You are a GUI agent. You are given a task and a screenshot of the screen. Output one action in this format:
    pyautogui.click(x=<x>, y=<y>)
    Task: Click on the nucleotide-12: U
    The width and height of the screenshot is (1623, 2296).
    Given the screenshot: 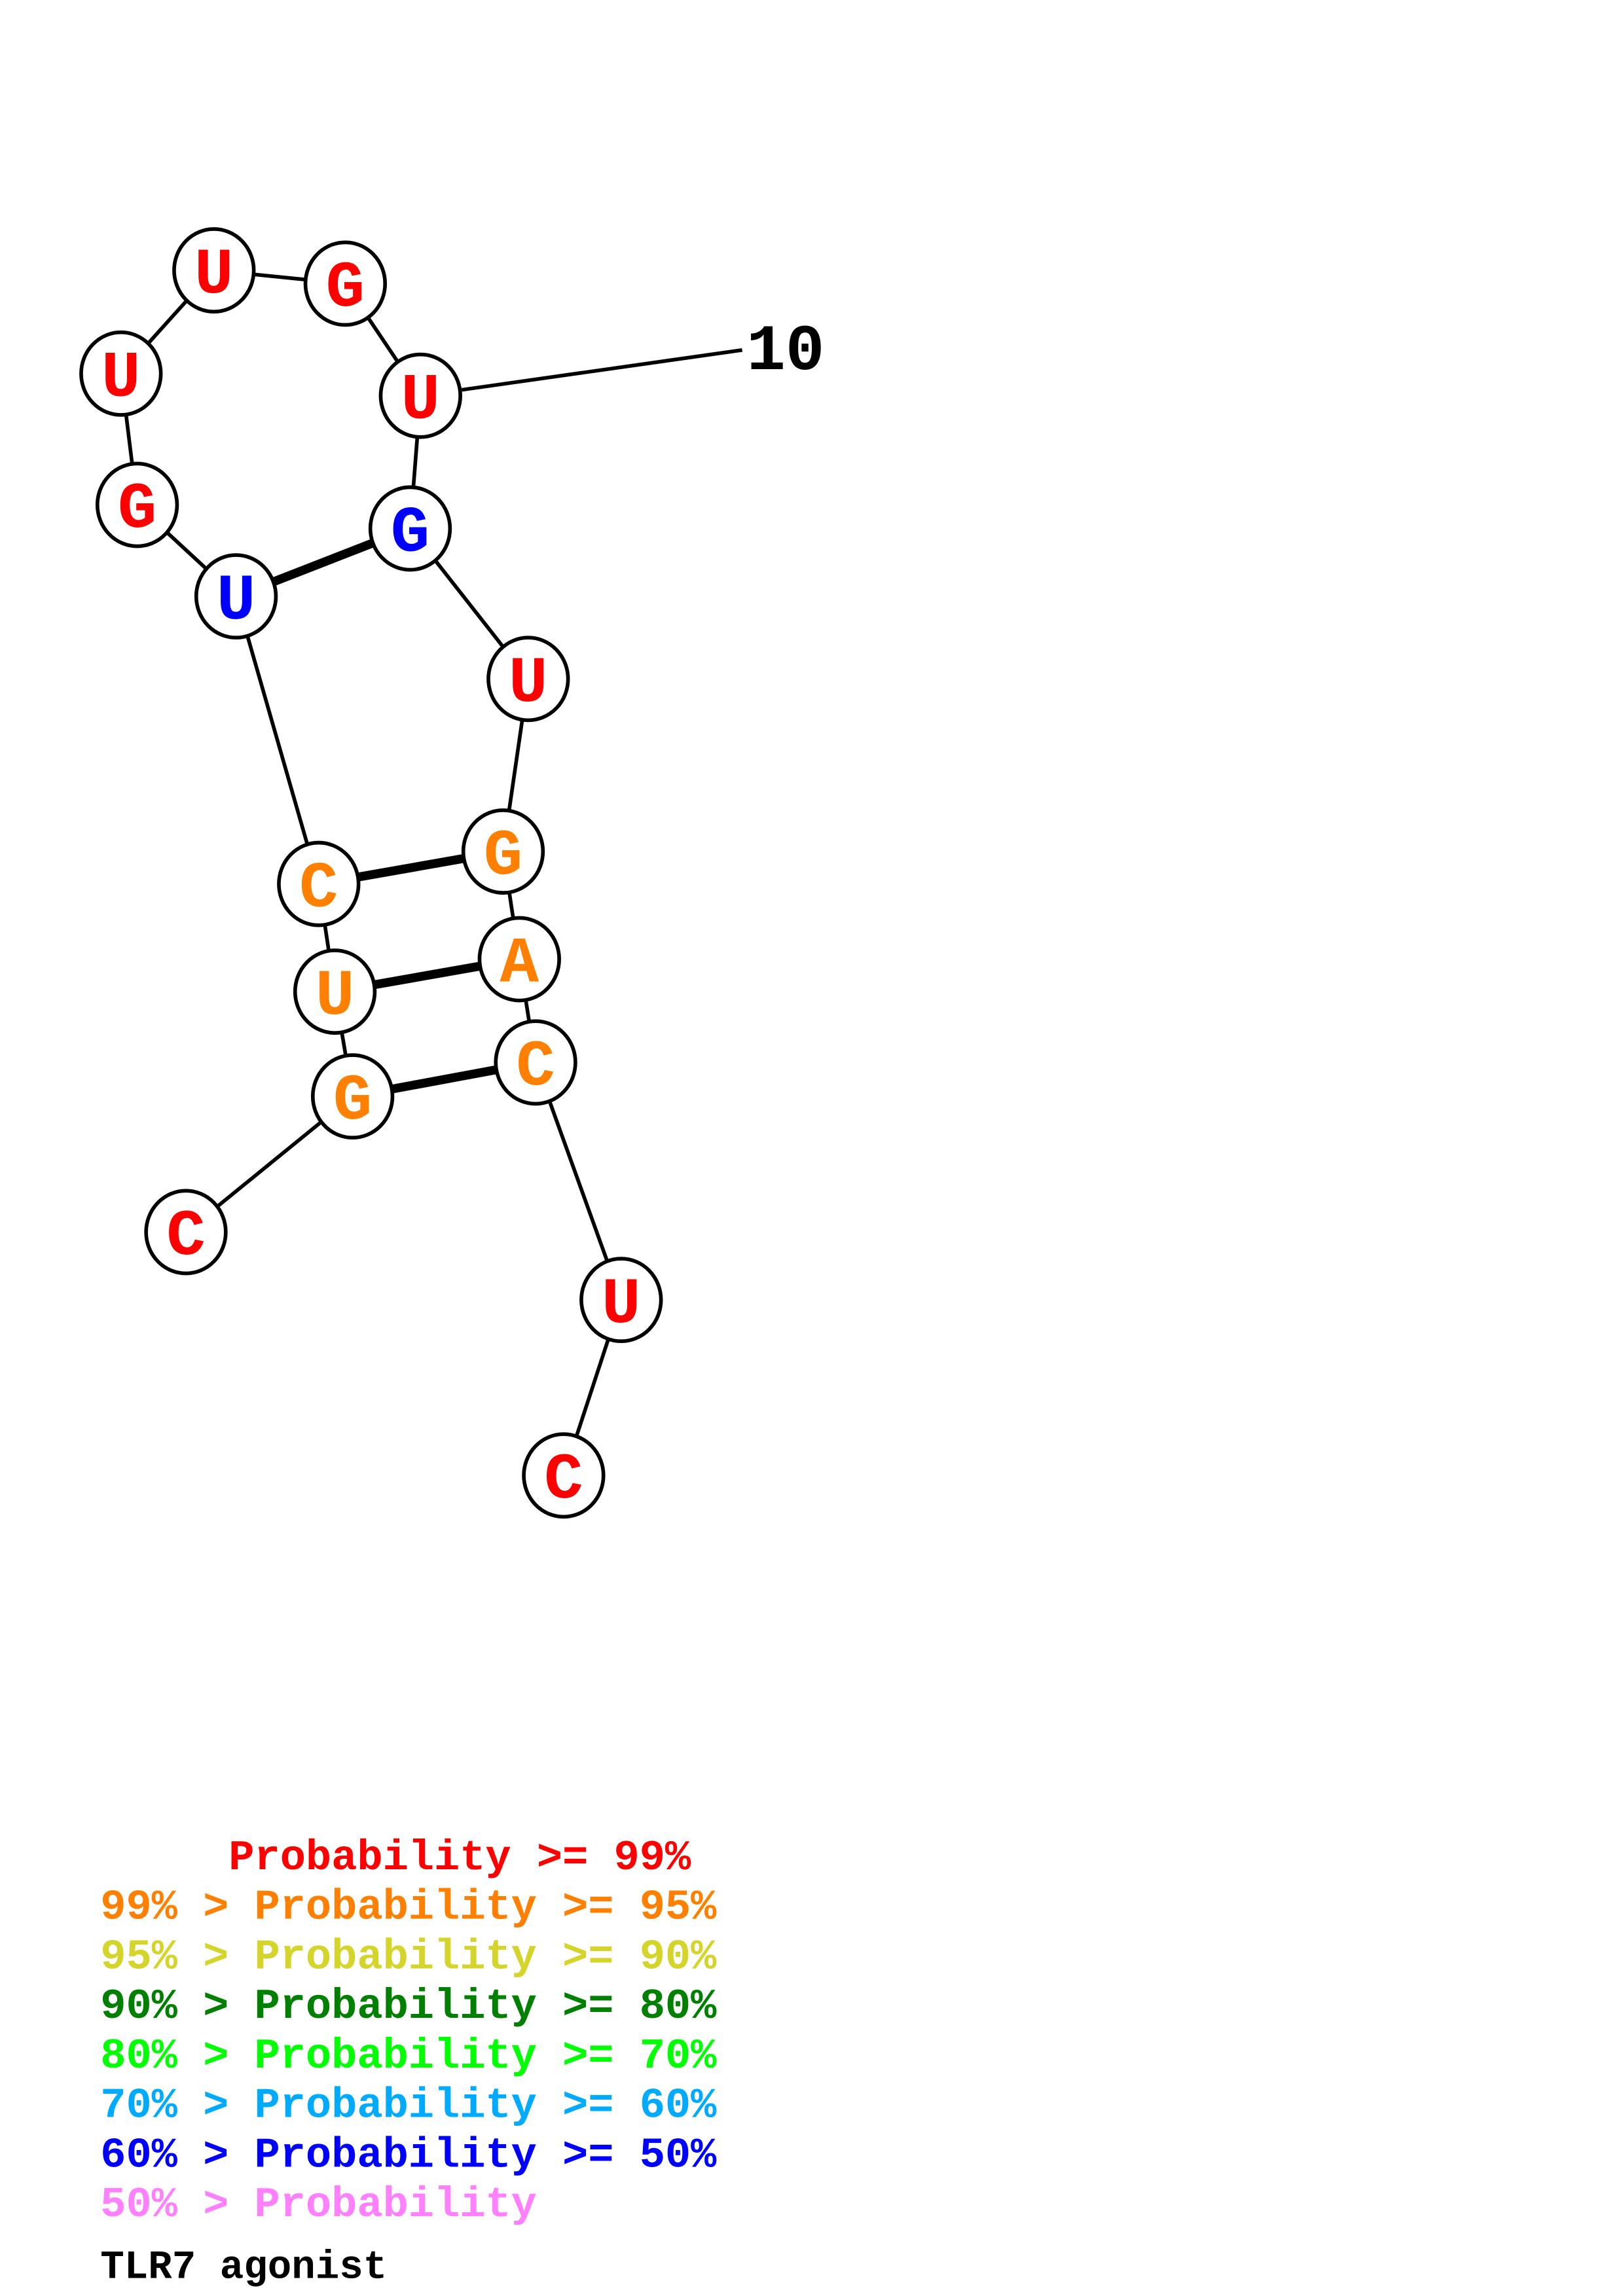 What is the action you would take?
    pyautogui.click(x=528, y=679)
    